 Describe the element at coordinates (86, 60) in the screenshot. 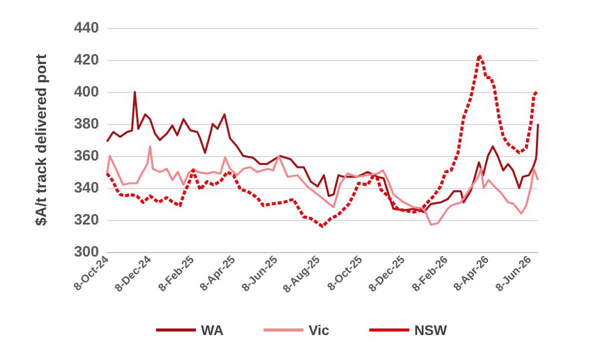

I see `y-tick-label: 420` at that location.